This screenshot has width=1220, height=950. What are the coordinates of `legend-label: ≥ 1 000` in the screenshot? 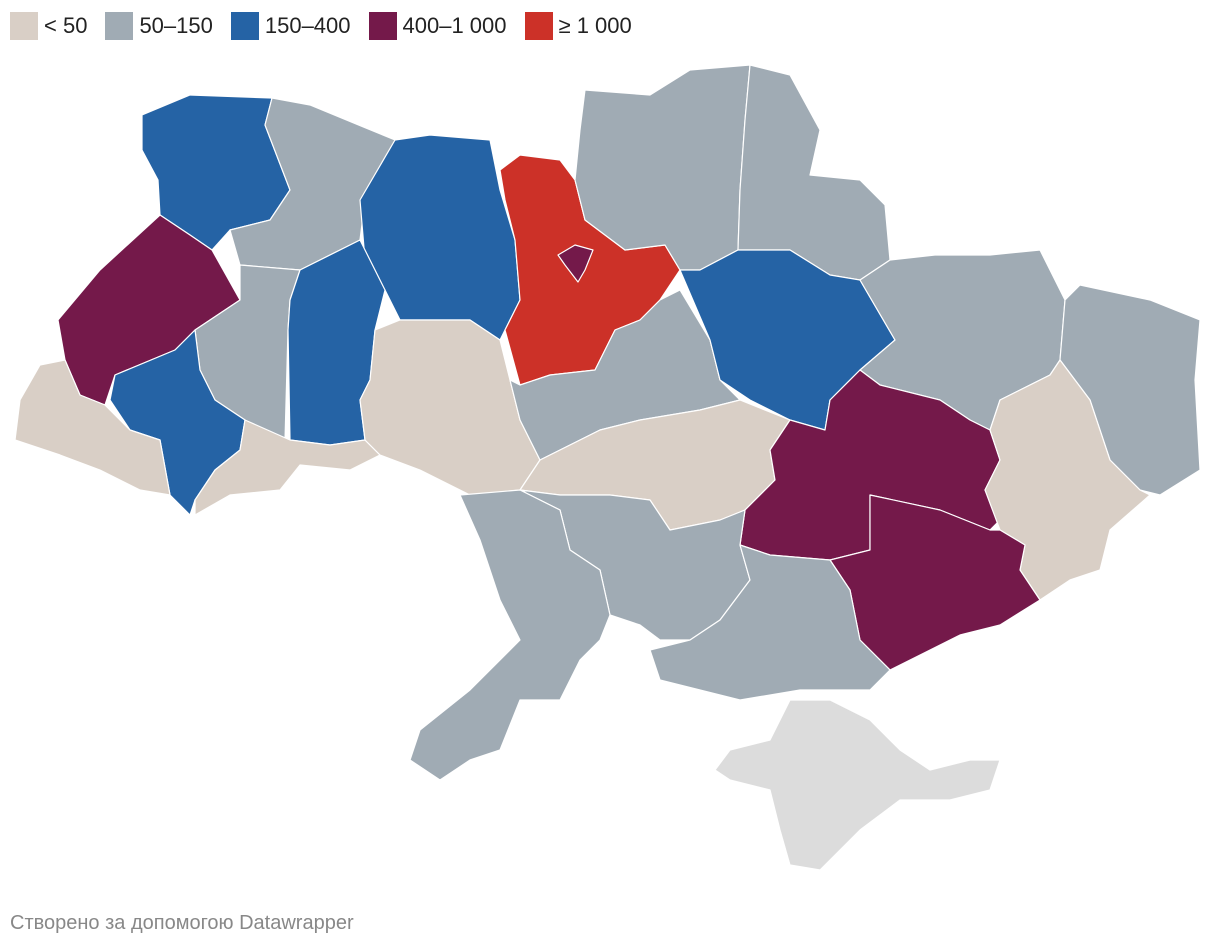 It's located at (595, 25).